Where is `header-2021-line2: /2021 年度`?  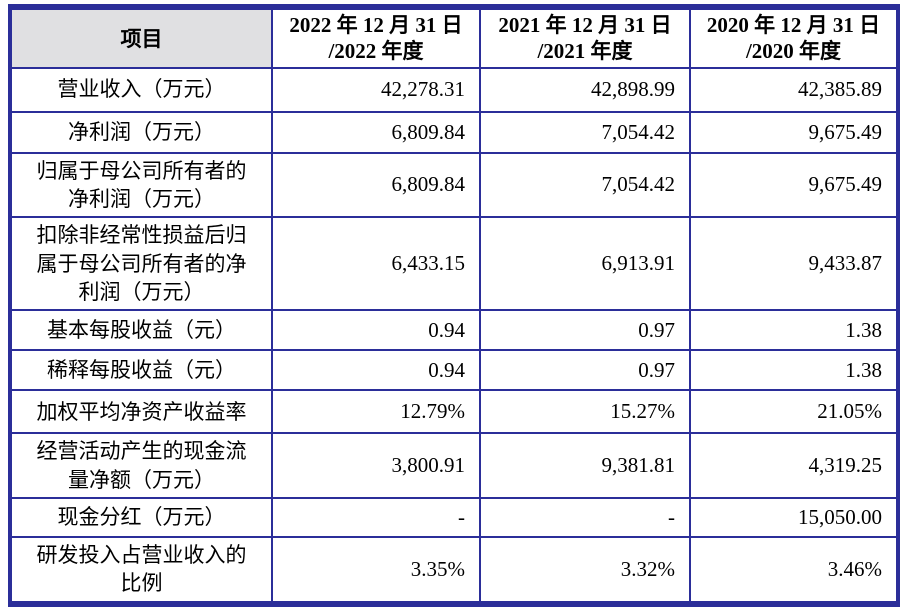 header-2021-line2: /2021 年度 is located at coordinates (585, 51).